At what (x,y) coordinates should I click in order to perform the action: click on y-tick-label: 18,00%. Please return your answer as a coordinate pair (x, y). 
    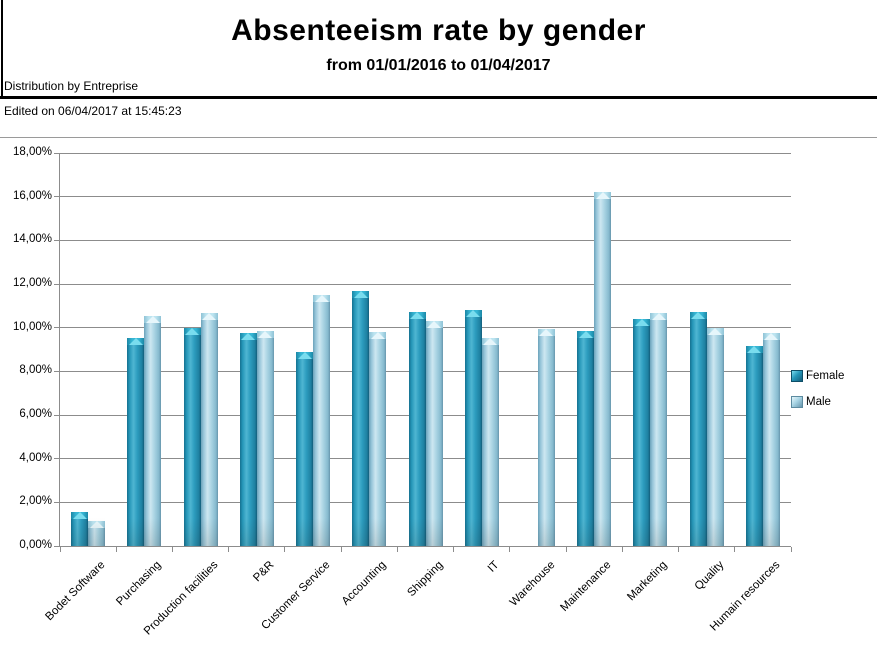
    Looking at the image, I should click on (32, 152).